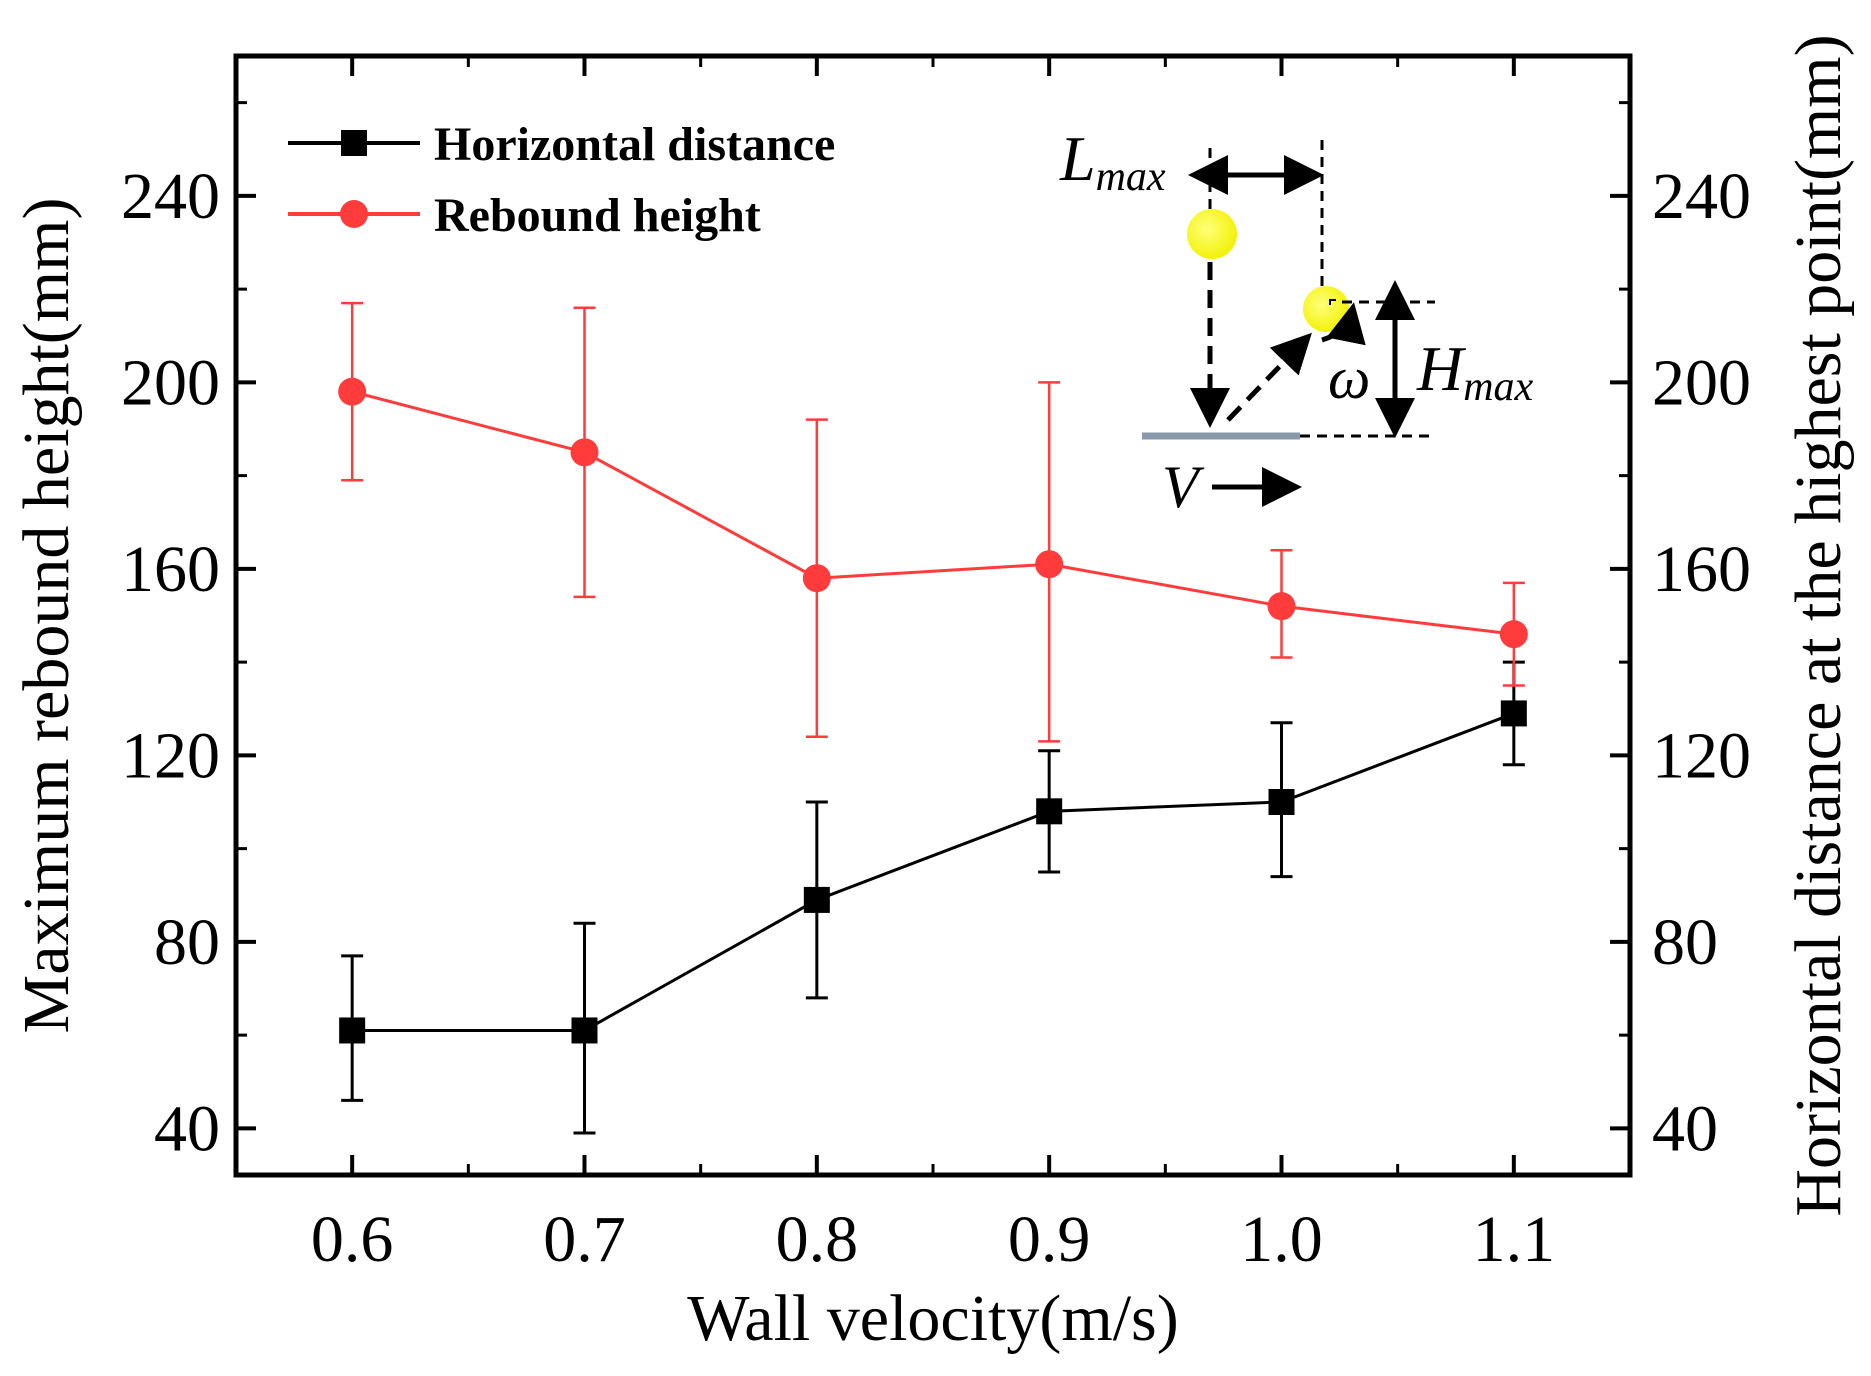 Image resolution: width=1871 pixels, height=1376 pixels. What do you see at coordinates (170, 569) in the screenshot?
I see `y-tick-label-left: 160` at bounding box center [170, 569].